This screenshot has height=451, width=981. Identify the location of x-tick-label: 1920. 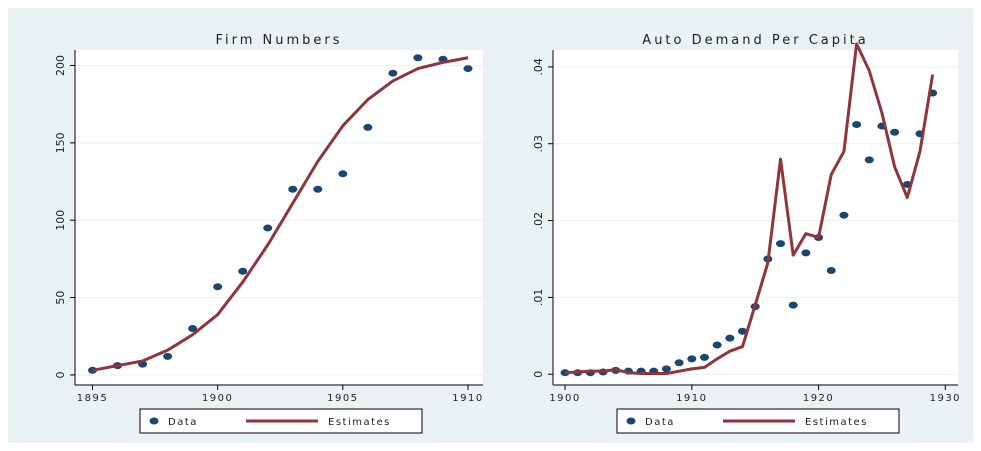
(818, 398).